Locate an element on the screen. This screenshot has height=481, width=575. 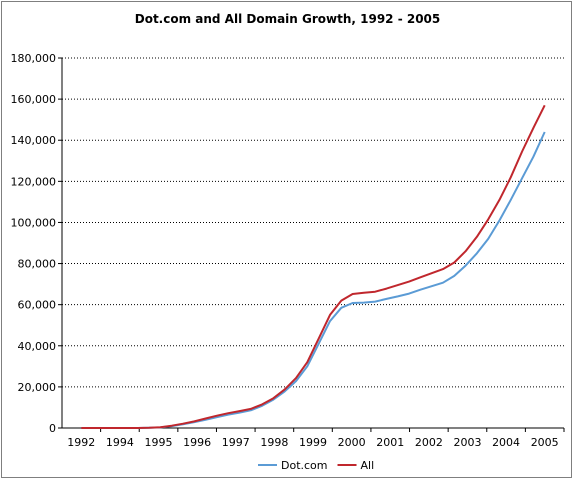
y-tick-label: 60,000 is located at coordinates (37, 305).